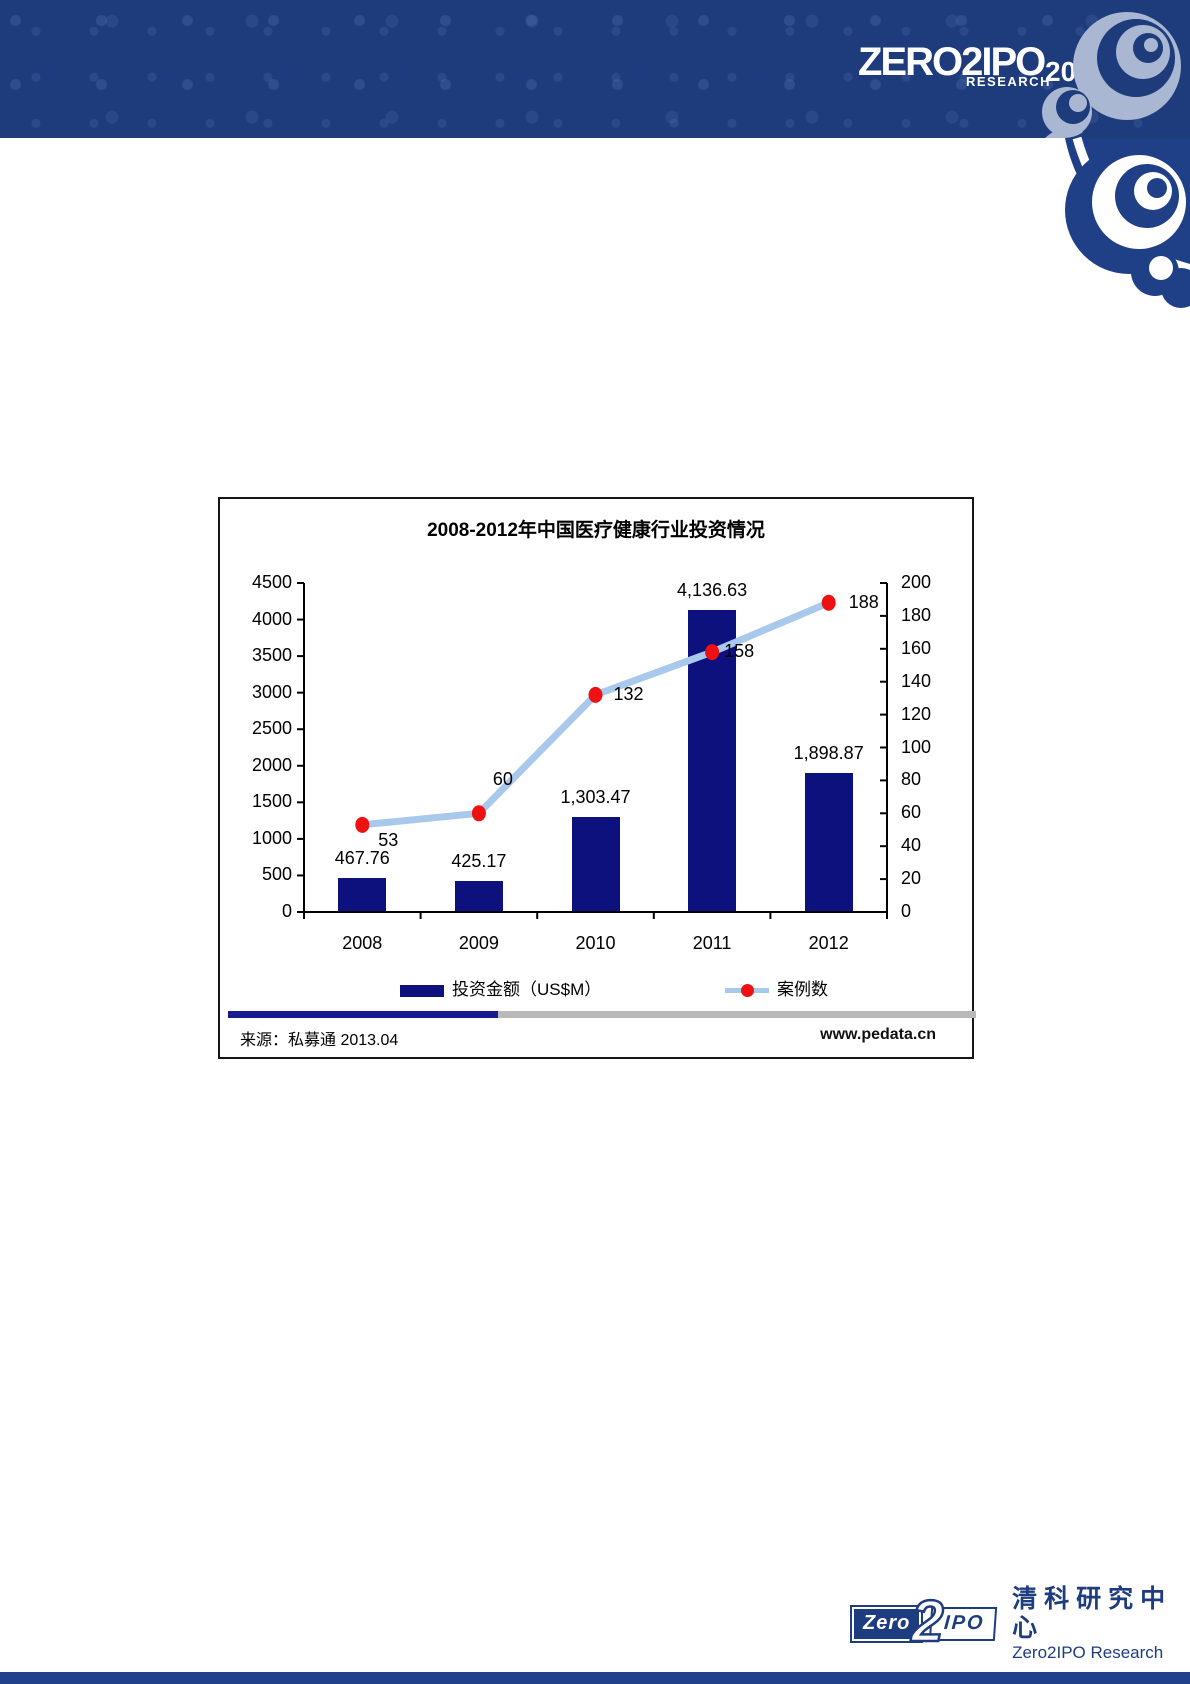 The width and height of the screenshot is (1190, 1684). What do you see at coordinates (271, 691) in the screenshot?
I see `left-axis-tick-label: 3000` at bounding box center [271, 691].